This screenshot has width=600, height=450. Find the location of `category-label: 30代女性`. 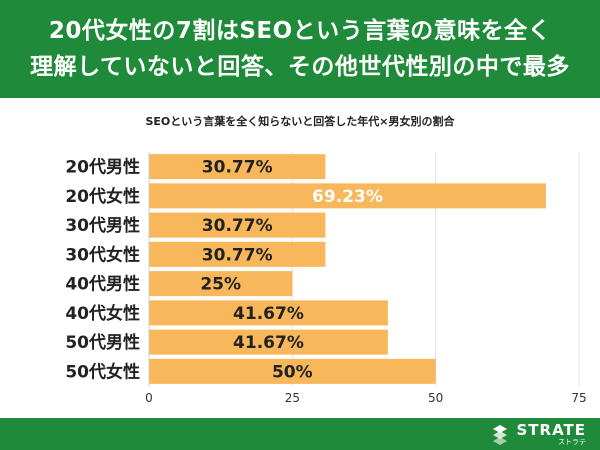

category-label: 30代女性 is located at coordinates (102, 254).